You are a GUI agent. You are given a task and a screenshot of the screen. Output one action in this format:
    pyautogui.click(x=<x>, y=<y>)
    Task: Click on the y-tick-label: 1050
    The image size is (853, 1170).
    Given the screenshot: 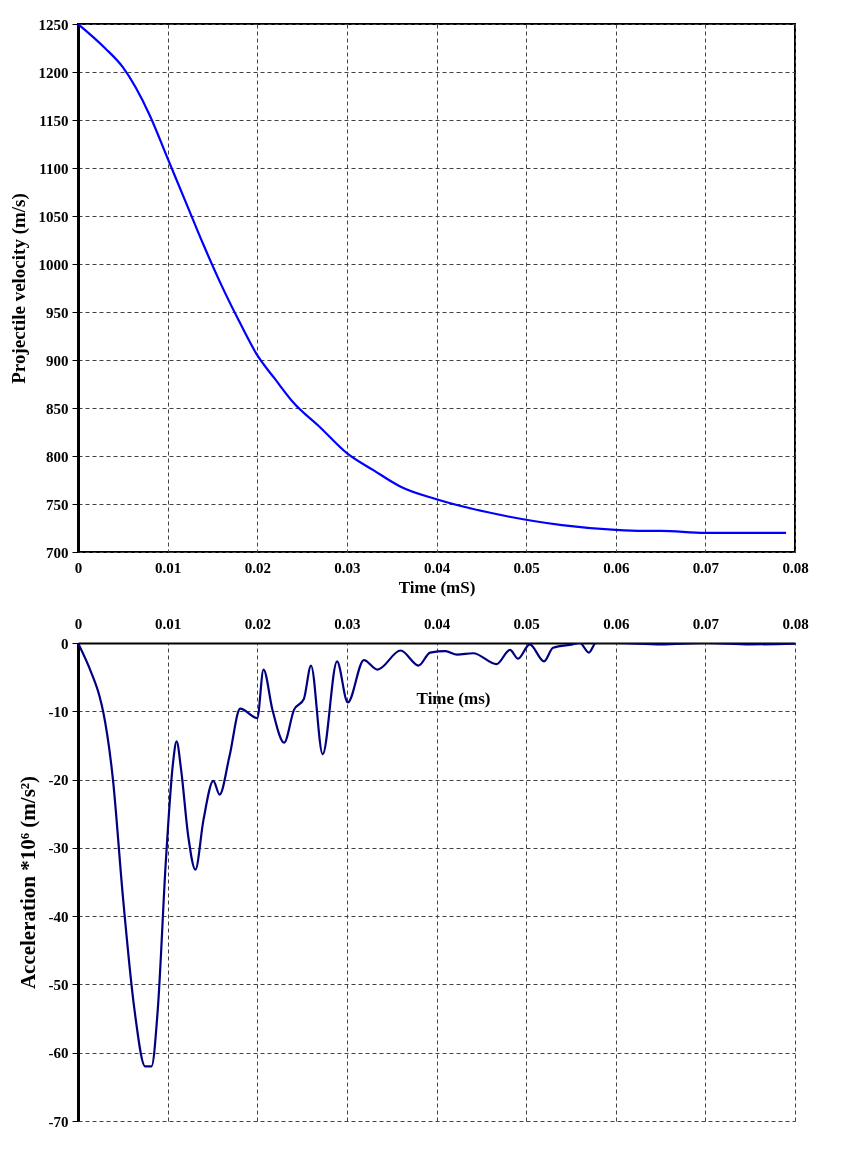 What is the action you would take?
    pyautogui.click(x=53, y=216)
    